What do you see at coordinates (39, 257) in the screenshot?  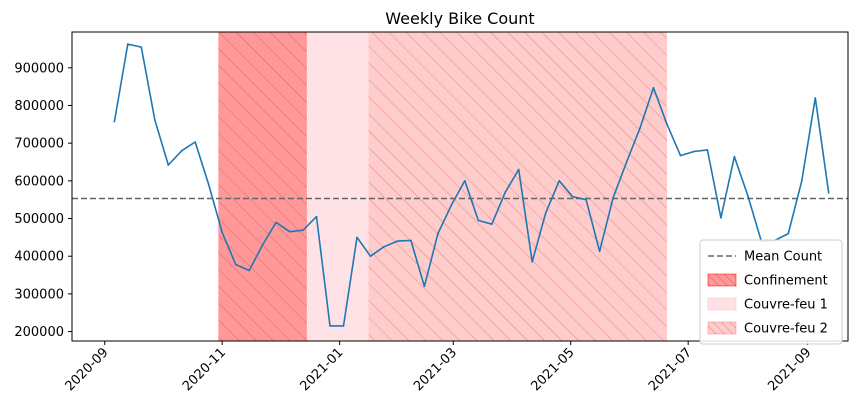 I see `y-tick-label: 400000` at bounding box center [39, 257].